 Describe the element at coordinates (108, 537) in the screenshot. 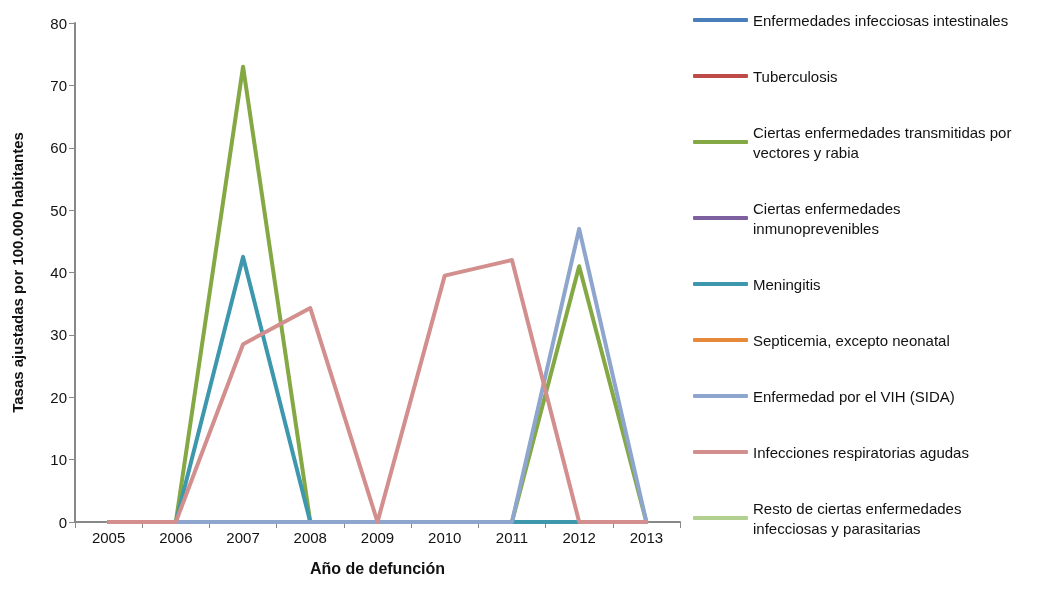

I see `x-tick-label: 2005` at that location.